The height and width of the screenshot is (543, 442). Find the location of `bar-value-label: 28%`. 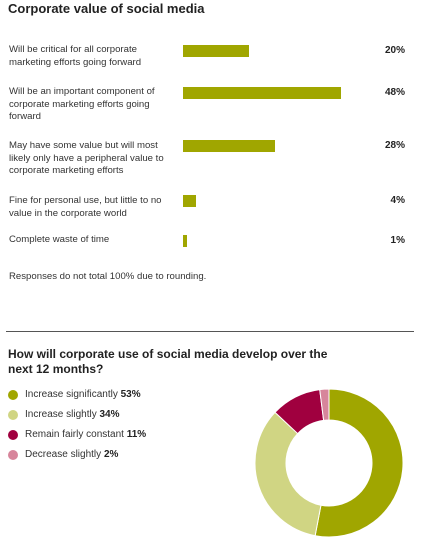

bar-value-label: 28% is located at coordinates (394, 145).